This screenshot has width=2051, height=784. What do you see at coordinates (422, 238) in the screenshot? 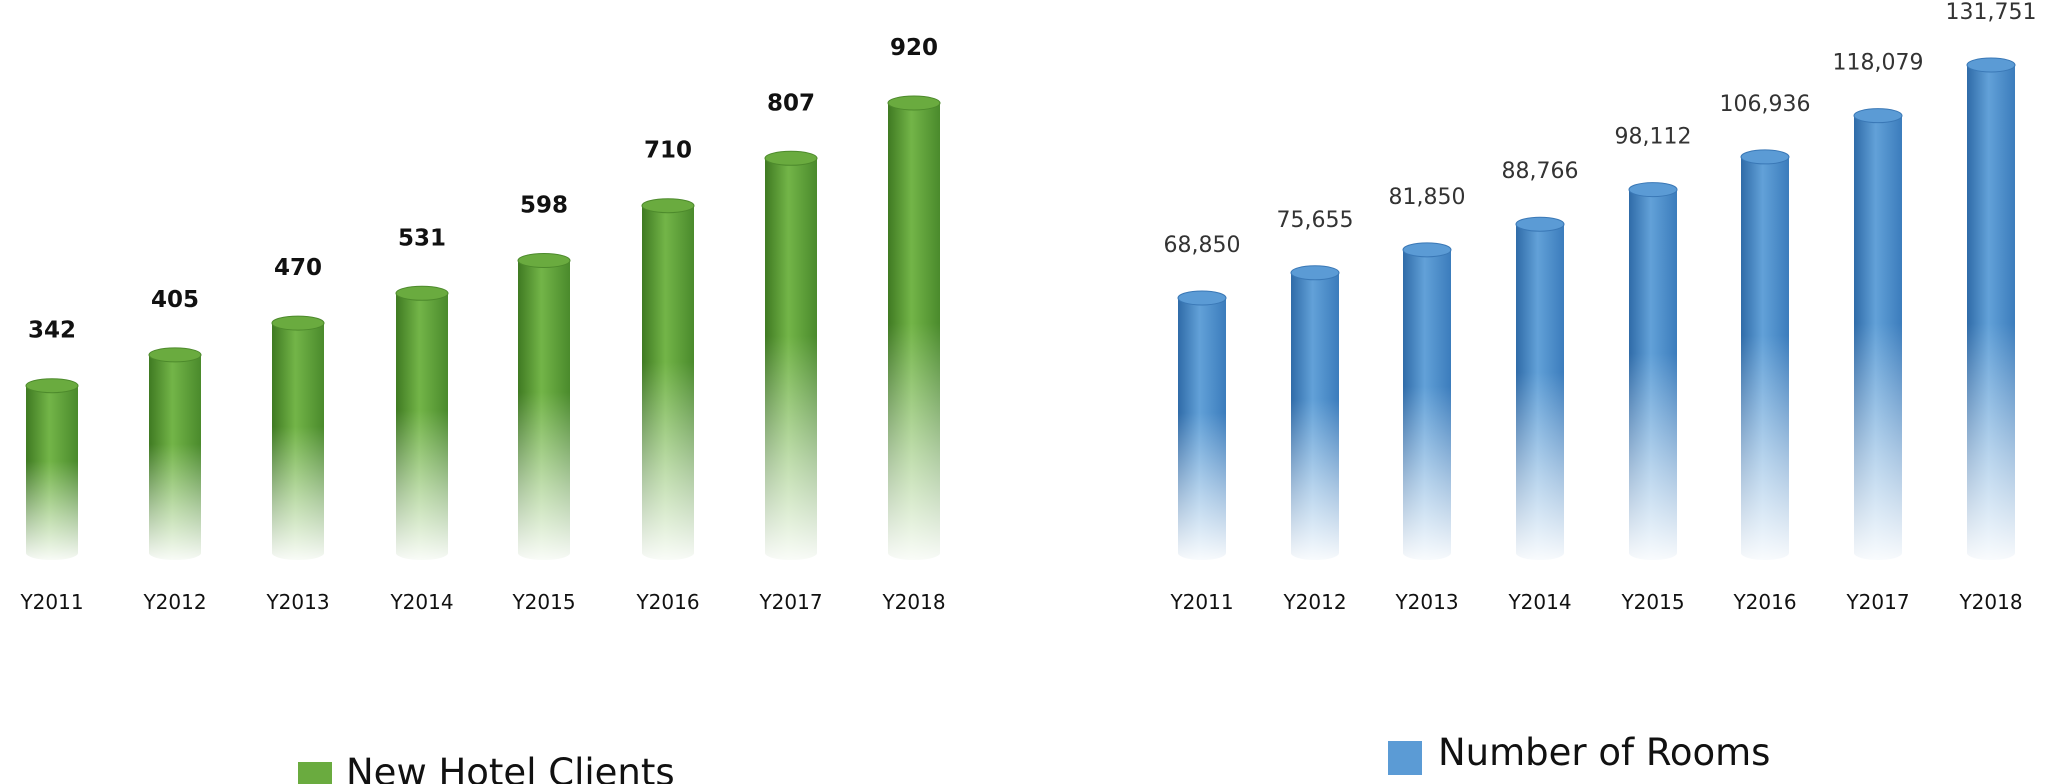
I see `clients-value-label: 531` at bounding box center [422, 238].